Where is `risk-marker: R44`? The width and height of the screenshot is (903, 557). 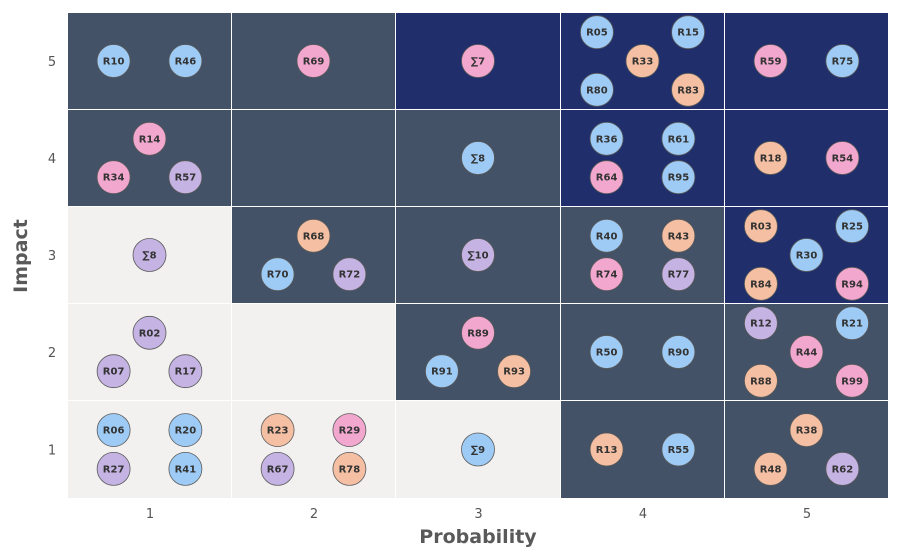
risk-marker: R44 is located at coordinates (806, 352).